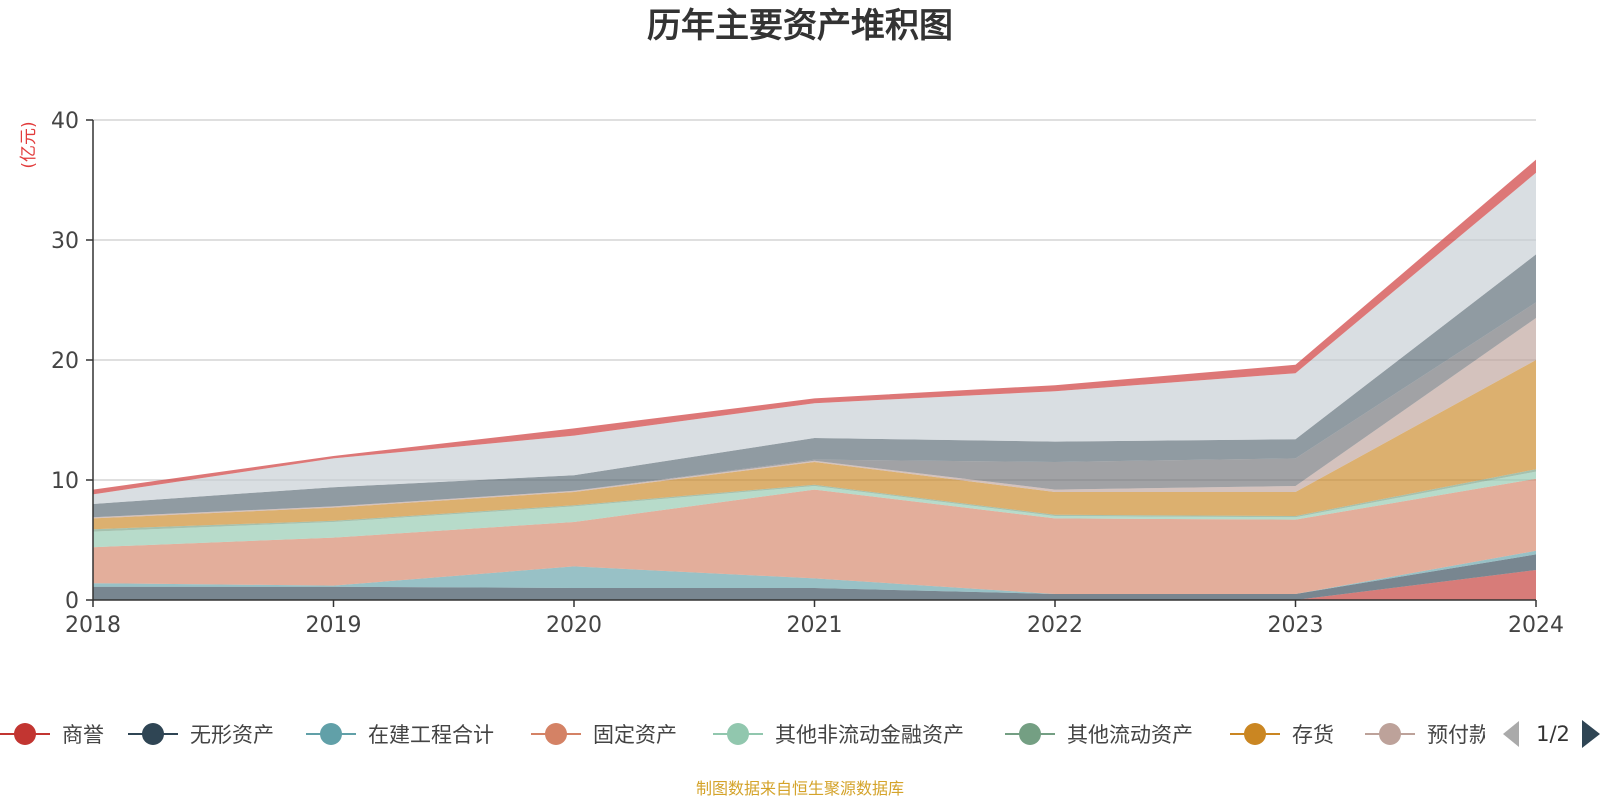 The image size is (1600, 800). I want to click on y-tick-label: 0, so click(72, 601).